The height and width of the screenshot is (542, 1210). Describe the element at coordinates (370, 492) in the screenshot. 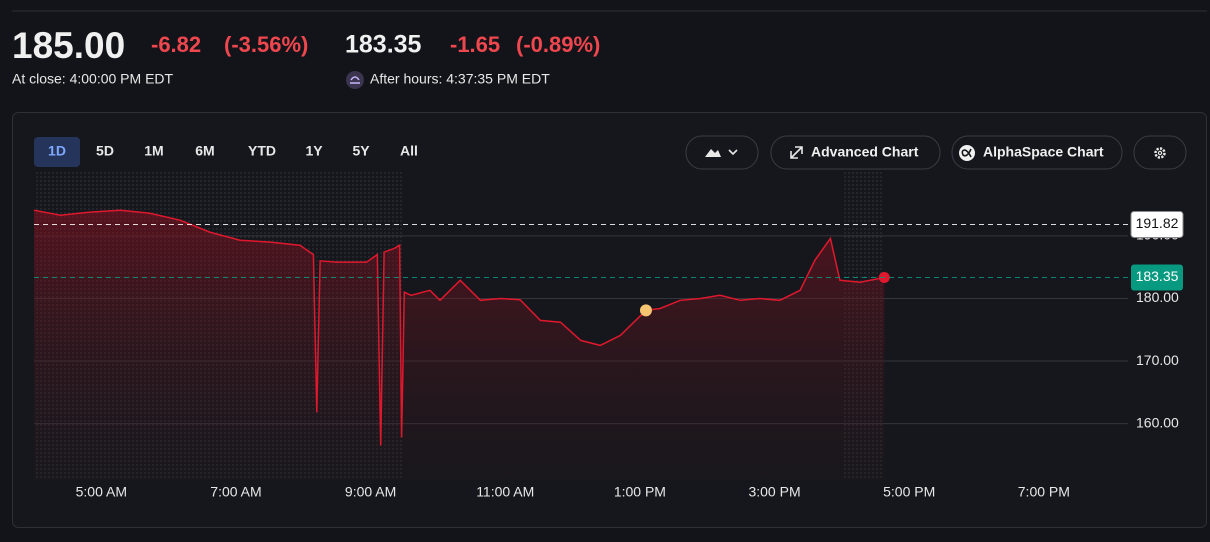

I see `x-tick-label: 9:00 AM` at that location.